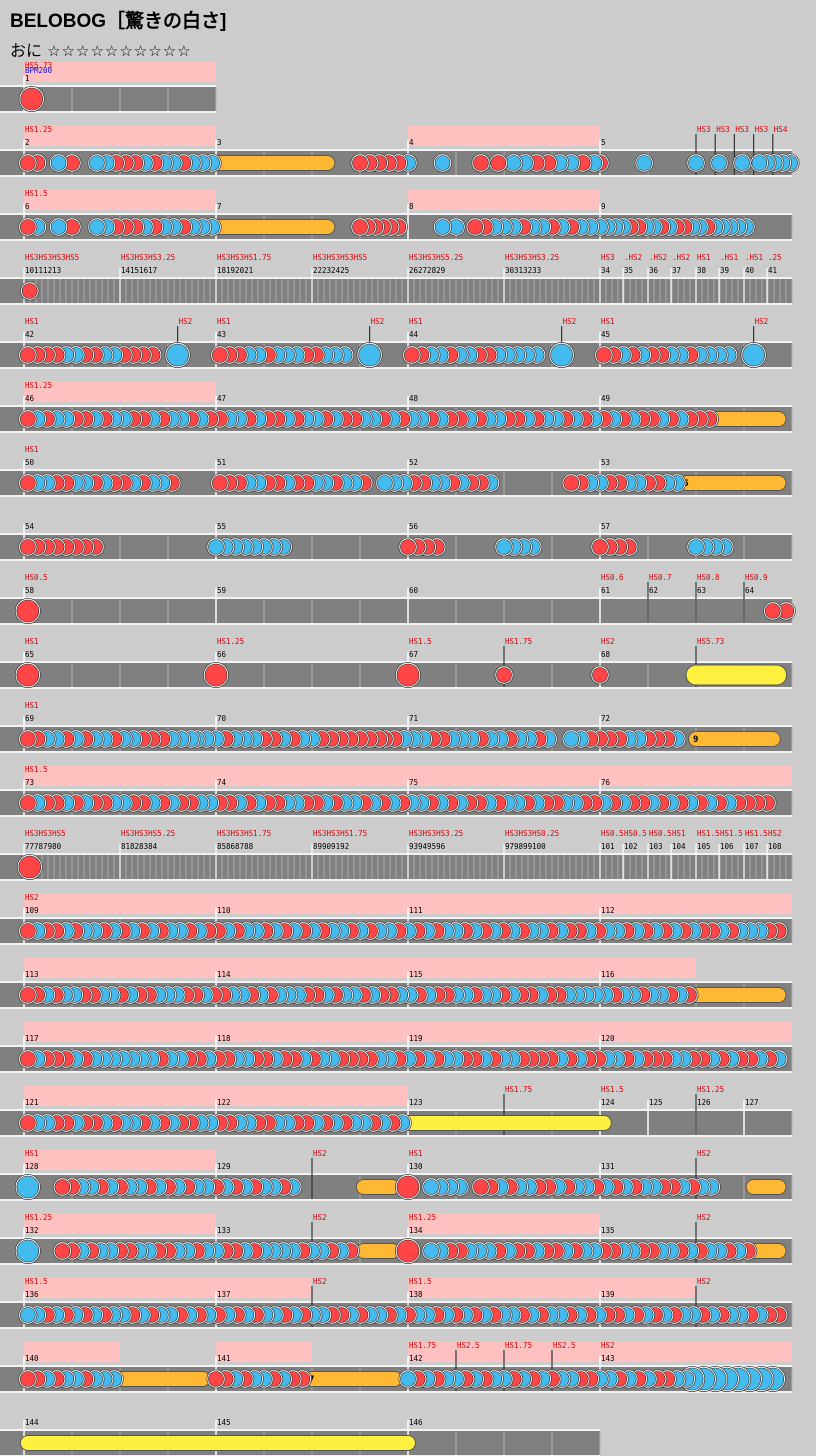 Image resolution: width=816 pixels, height=1456 pixels. Describe the element at coordinates (603, 206) in the screenshot. I see `measure-number: 9` at that location.